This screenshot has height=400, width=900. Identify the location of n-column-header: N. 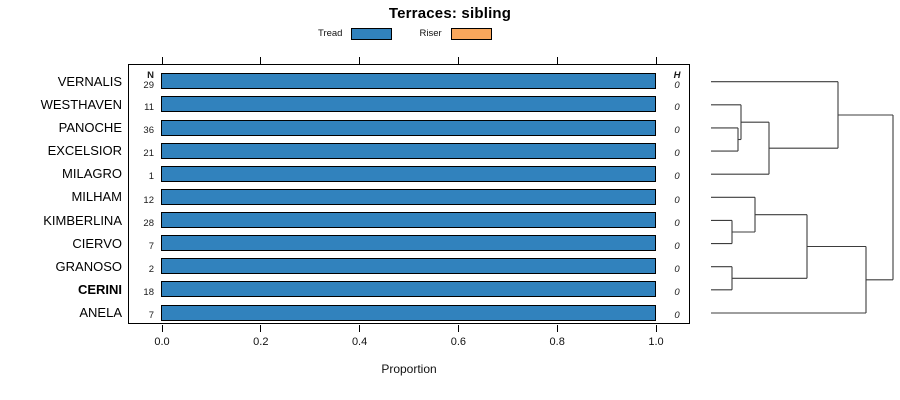
(150, 75).